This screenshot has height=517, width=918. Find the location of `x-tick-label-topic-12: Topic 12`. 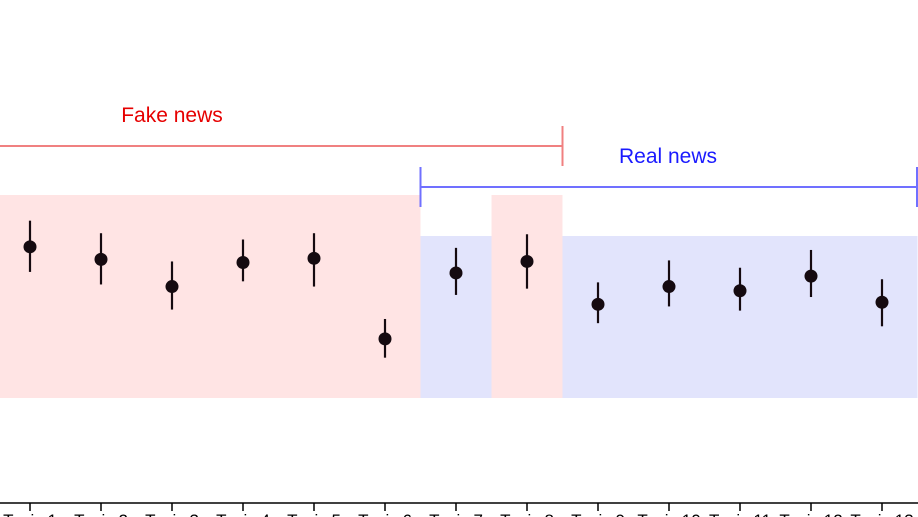

x-tick-label-topic-12: Topic 12 is located at coordinates (810, 514).